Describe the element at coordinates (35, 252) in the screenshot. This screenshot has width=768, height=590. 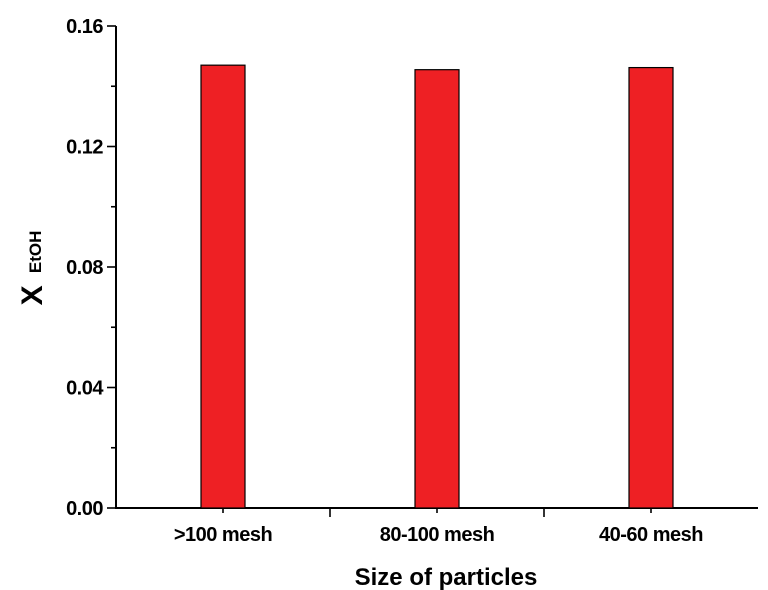
I see `y-axis-title-subscript: EtOH` at that location.